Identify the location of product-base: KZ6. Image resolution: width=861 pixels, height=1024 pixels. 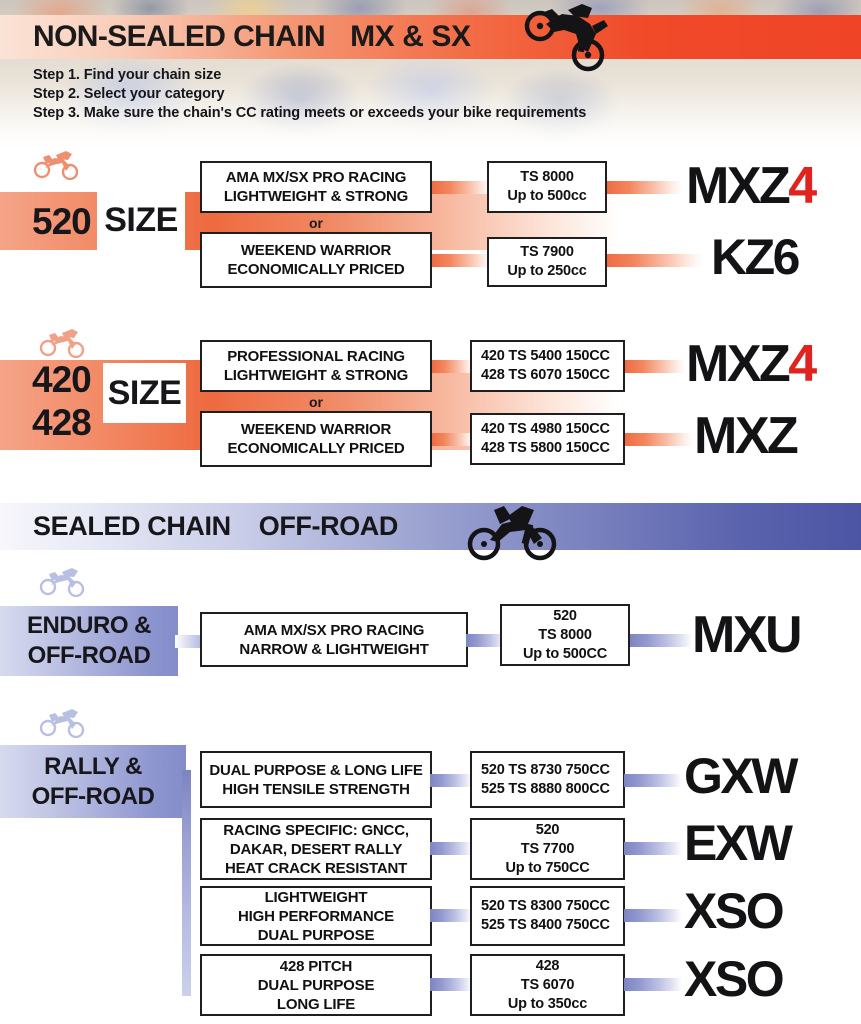
(755, 257).